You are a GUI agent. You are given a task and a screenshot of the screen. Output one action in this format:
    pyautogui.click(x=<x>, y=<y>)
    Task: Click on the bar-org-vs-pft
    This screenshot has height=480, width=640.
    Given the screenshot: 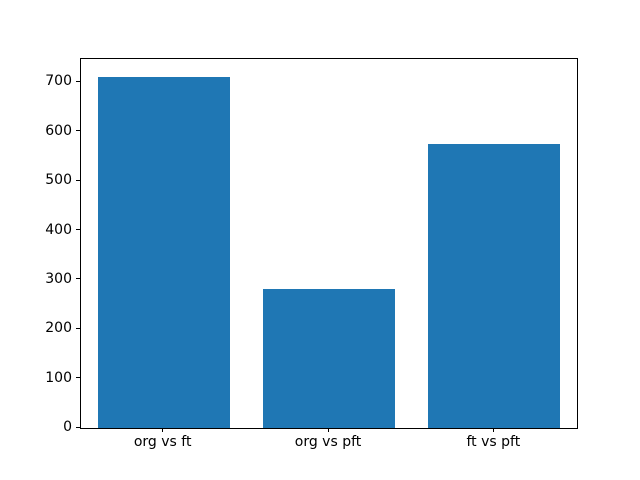 What is the action you would take?
    pyautogui.click(x=329, y=358)
    